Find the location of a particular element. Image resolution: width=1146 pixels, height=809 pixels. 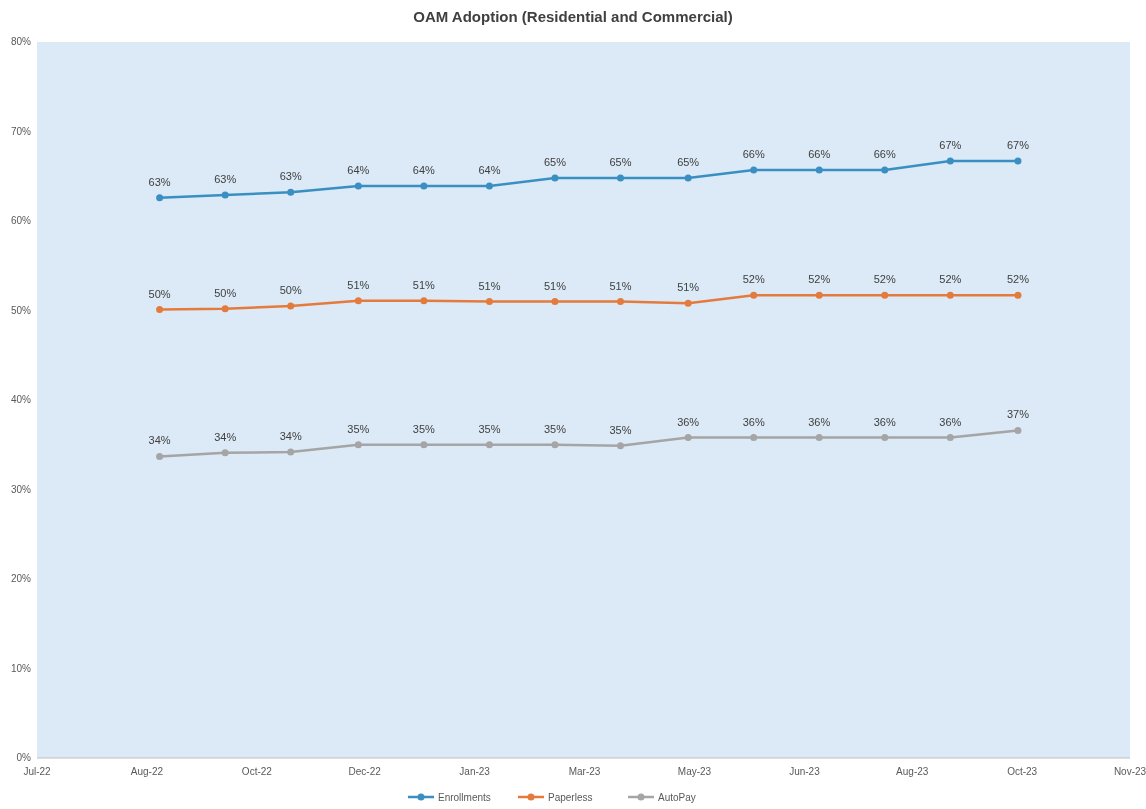

legend-label: AutoPay is located at coordinates (677, 797).